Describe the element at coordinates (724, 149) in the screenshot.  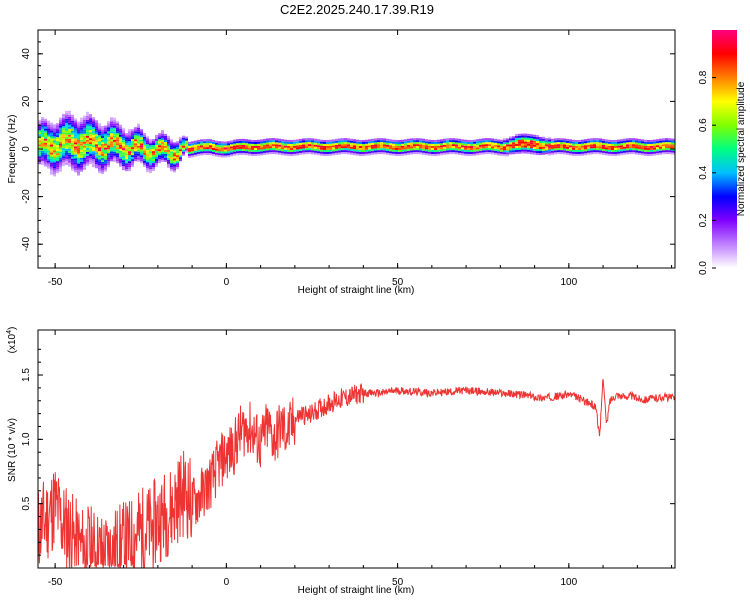
I see `colorbar-gradient` at that location.